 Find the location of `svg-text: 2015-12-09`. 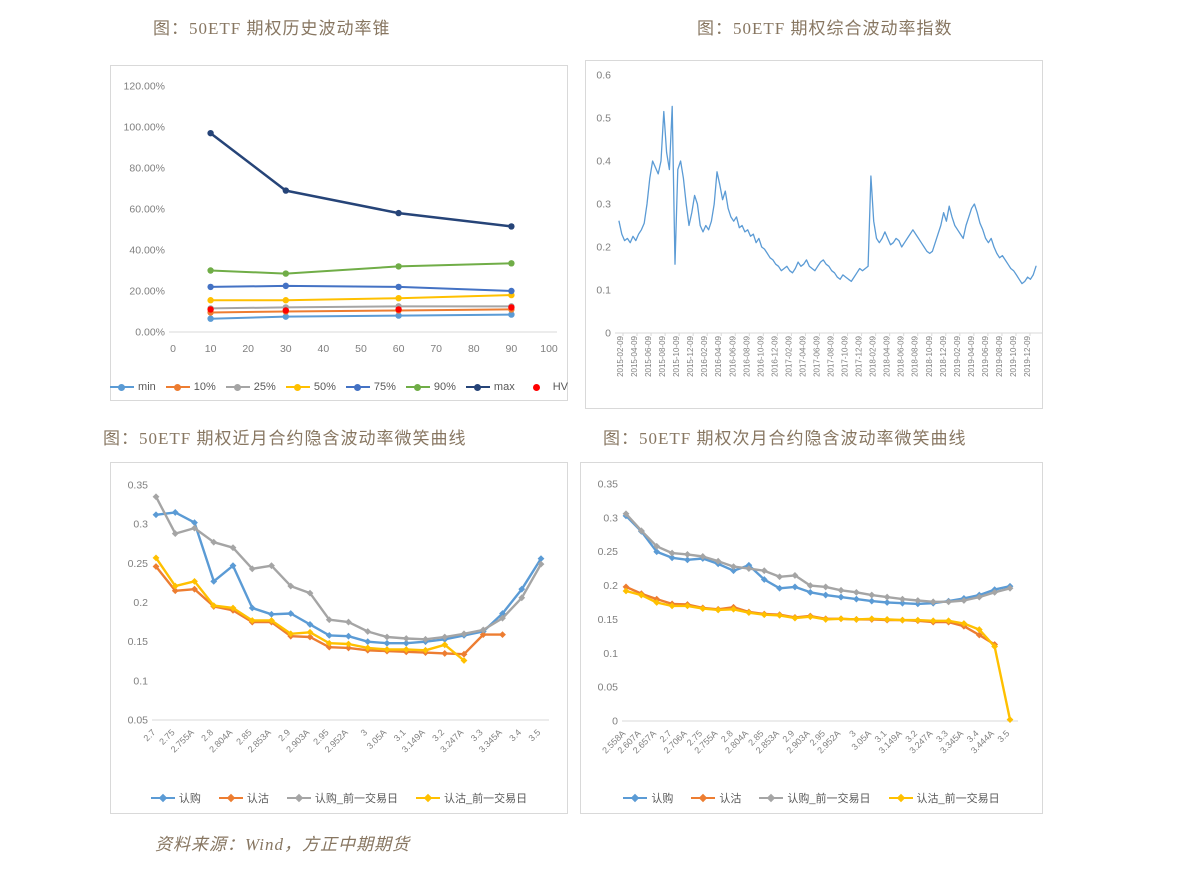

svg-text: 2015-12-09 is located at coordinates (690, 355).